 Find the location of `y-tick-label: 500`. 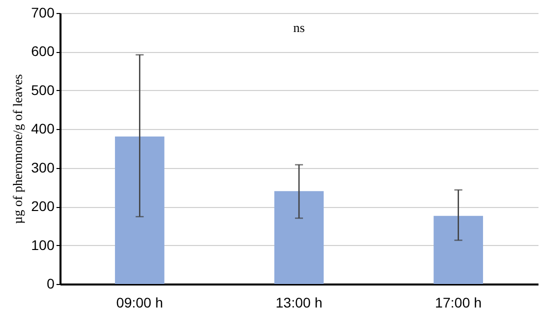

y-tick-label: 500 is located at coordinates (43, 90).